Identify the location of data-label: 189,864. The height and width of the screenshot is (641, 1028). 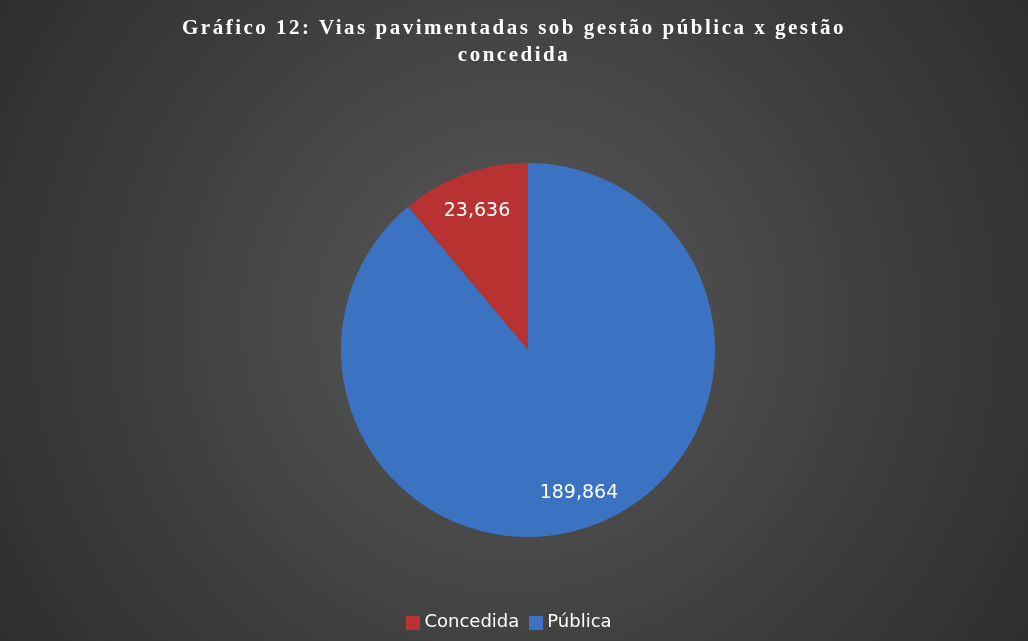
(579, 490).